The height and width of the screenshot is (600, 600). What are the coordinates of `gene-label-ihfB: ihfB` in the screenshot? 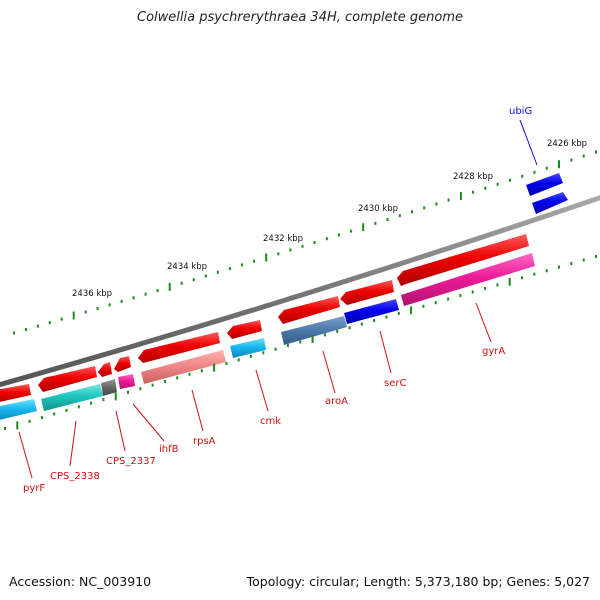 It's located at (169, 449).